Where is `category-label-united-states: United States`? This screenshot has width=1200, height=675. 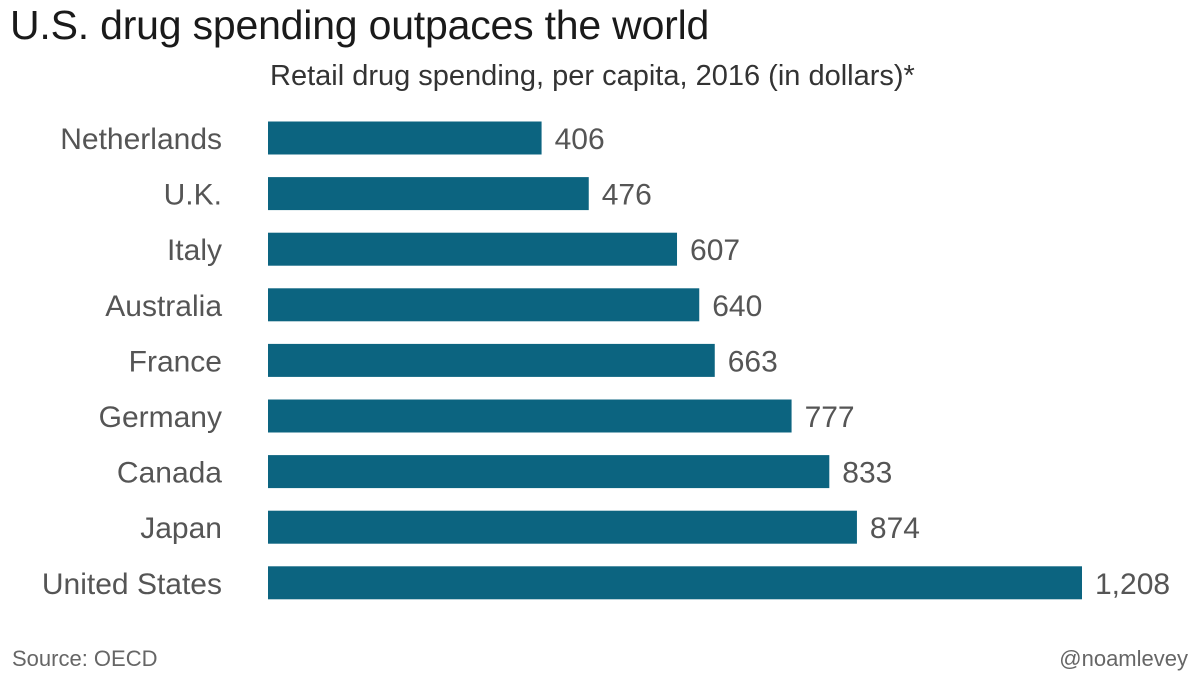 category-label-united-states: United States is located at coordinates (132, 584).